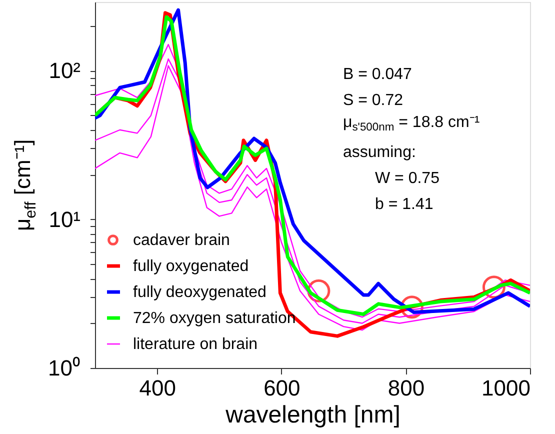 This screenshot has height=434, width=555. I want to click on y-axis-title: μeff [cm⁻¹], so click(25, 185).